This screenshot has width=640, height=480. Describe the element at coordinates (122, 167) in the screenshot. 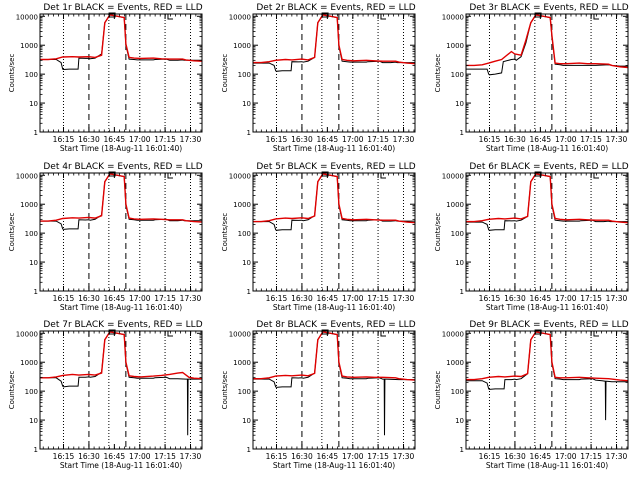

I see `chart-title: Det 4r BLACK = Events, RED = LLD` at that location.